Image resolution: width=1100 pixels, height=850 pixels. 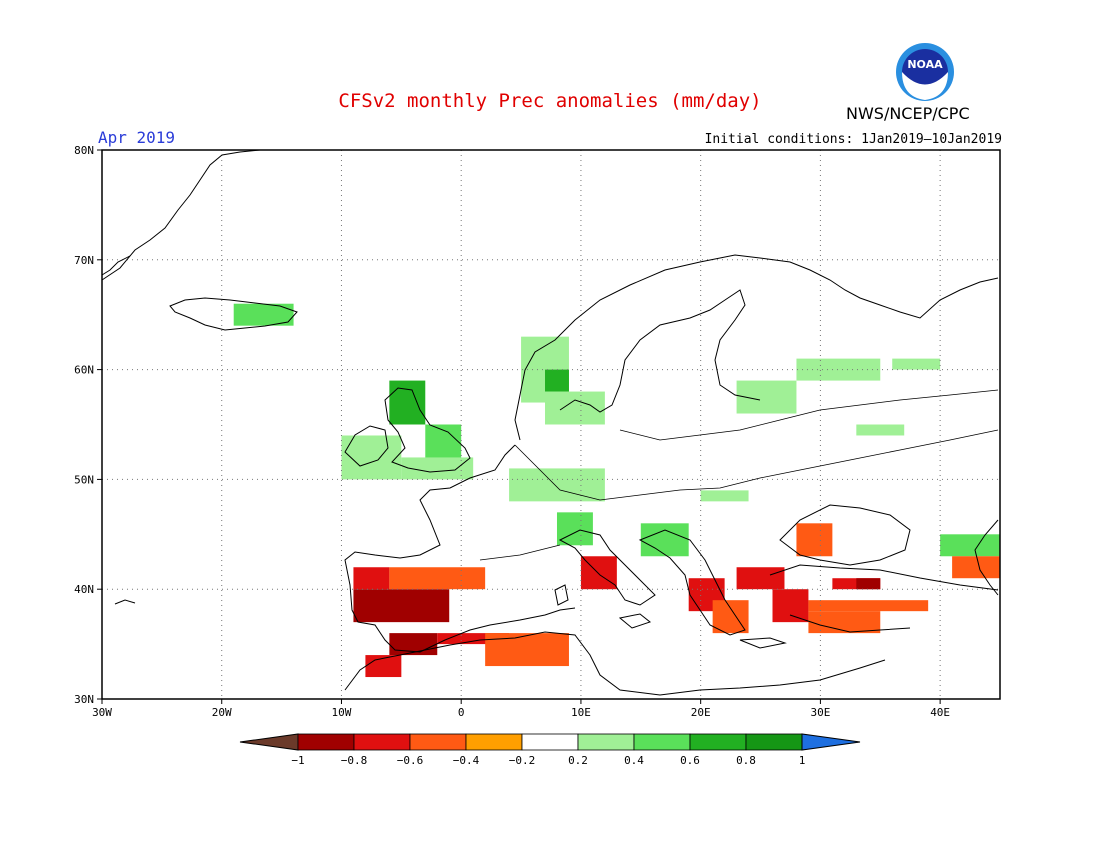 I want to click on noaa-logo-icon: NOAA, so click(x=925, y=72).